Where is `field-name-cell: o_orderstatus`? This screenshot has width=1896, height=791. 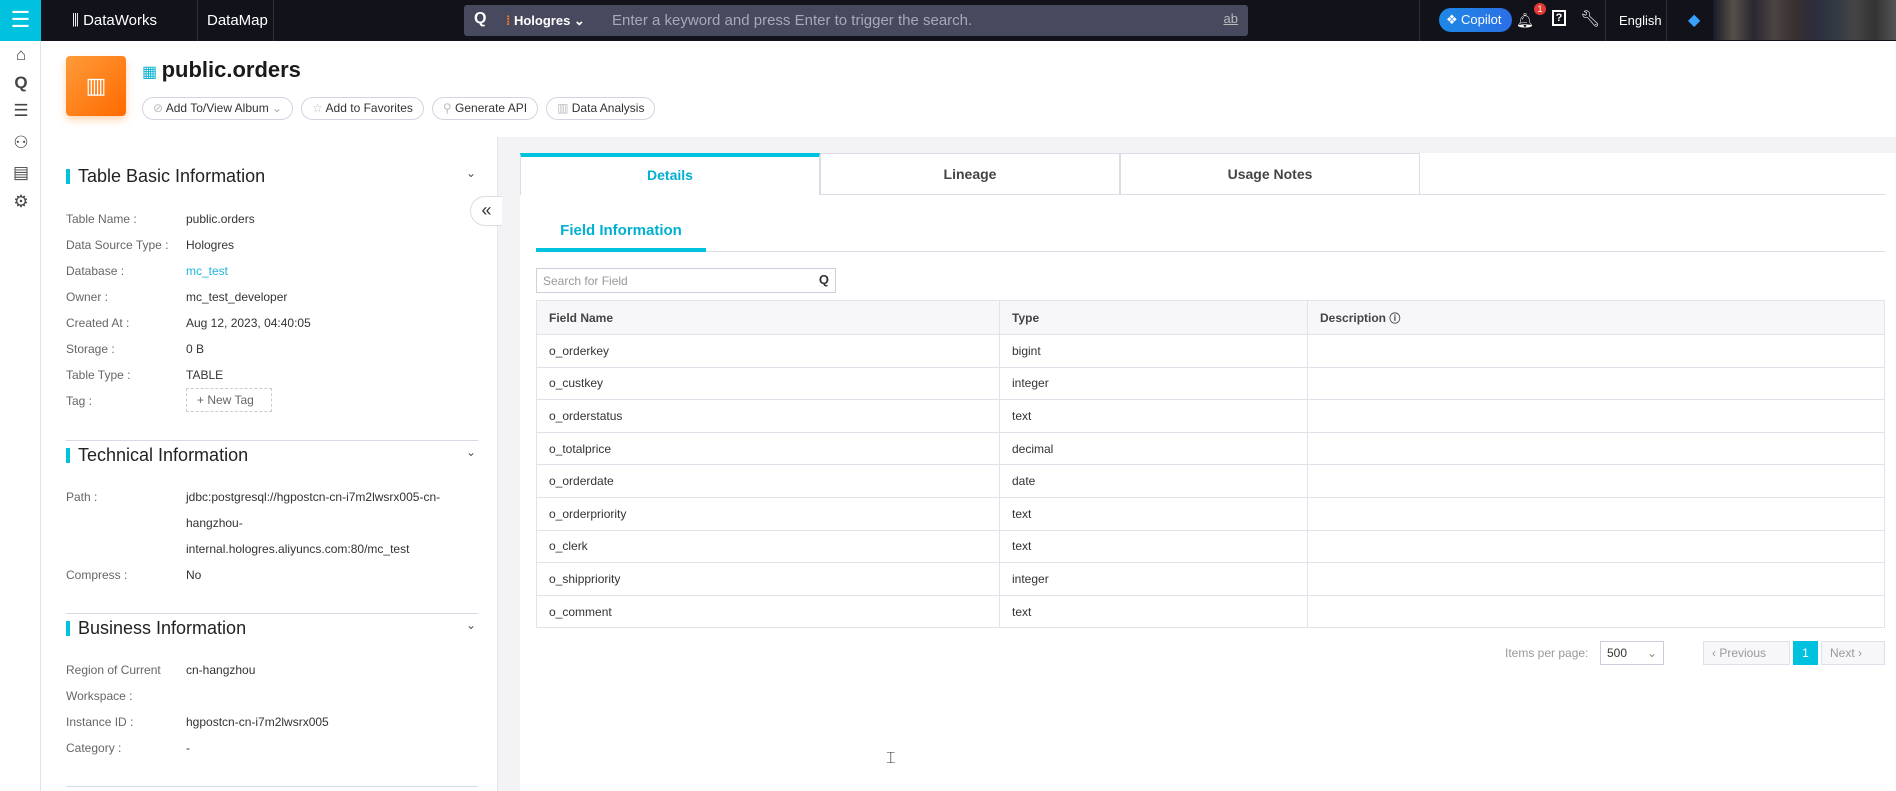 field-name-cell: o_orderstatus is located at coordinates (768, 416).